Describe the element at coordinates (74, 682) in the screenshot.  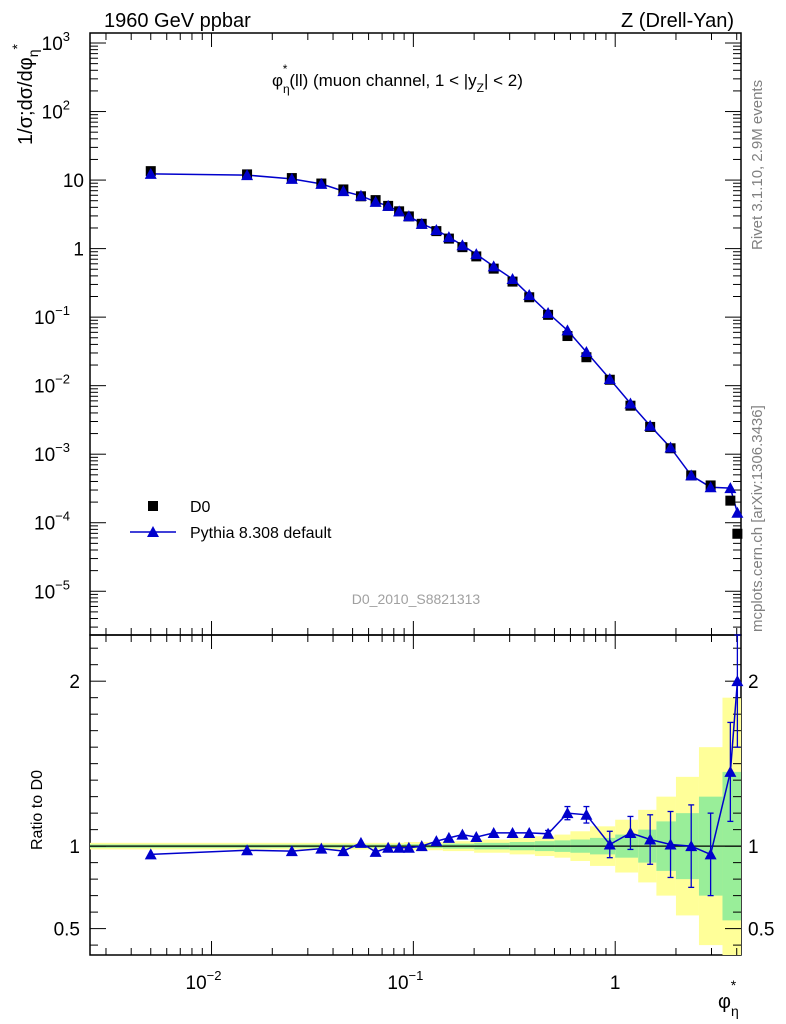
I see `ratio-y-tick-label-left: 2` at that location.